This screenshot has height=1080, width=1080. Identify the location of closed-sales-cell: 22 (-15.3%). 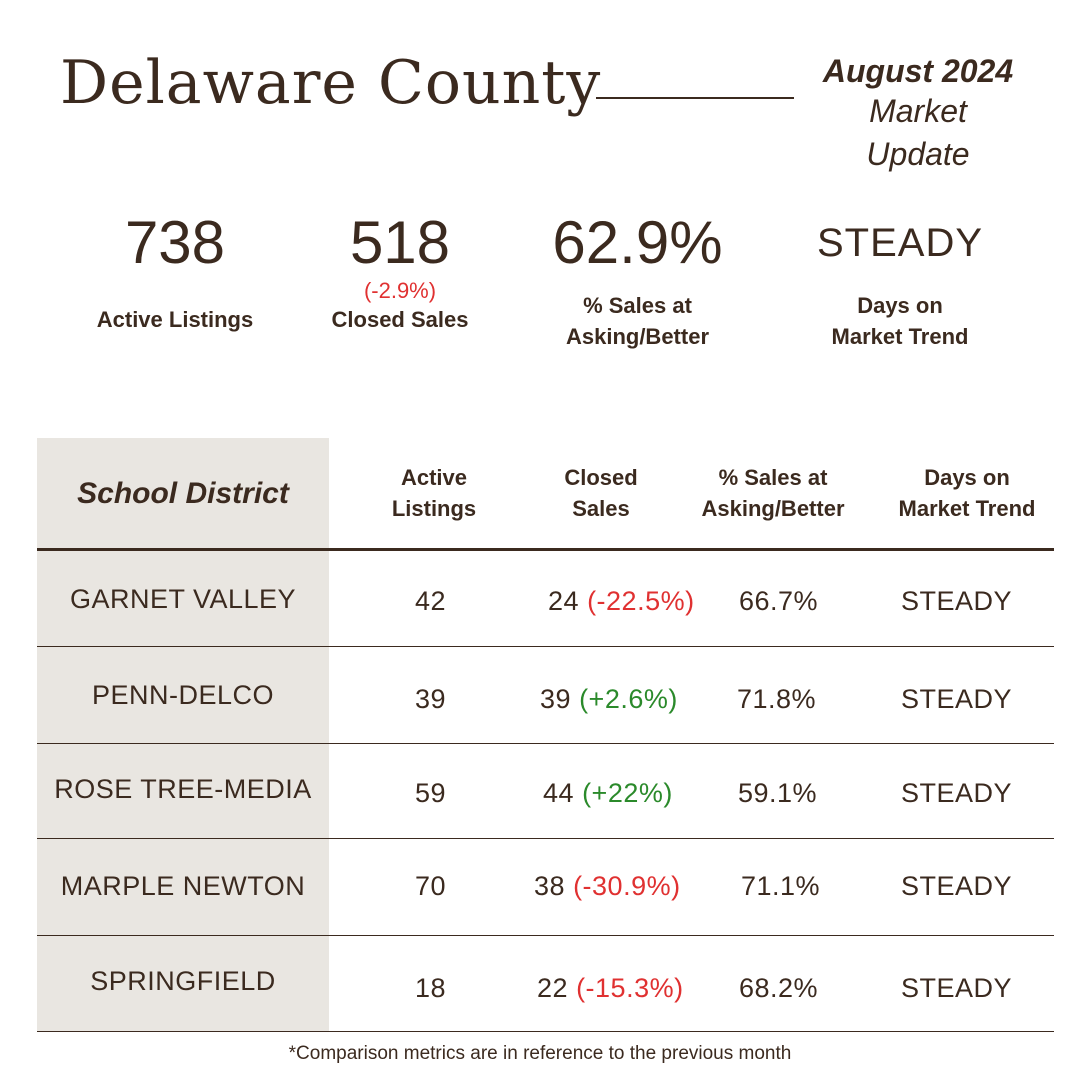
(610, 988).